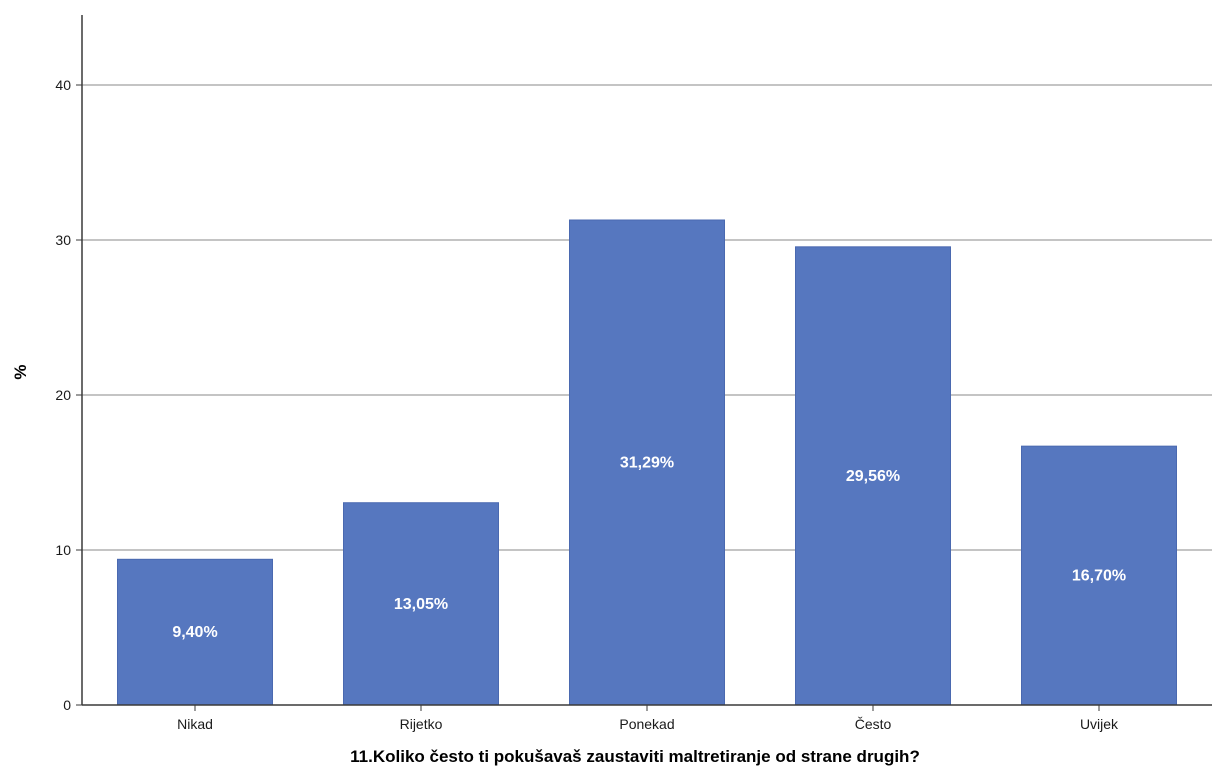 This screenshot has height=771, width=1219. What do you see at coordinates (63, 395) in the screenshot?
I see `y-tick-label: 20` at bounding box center [63, 395].